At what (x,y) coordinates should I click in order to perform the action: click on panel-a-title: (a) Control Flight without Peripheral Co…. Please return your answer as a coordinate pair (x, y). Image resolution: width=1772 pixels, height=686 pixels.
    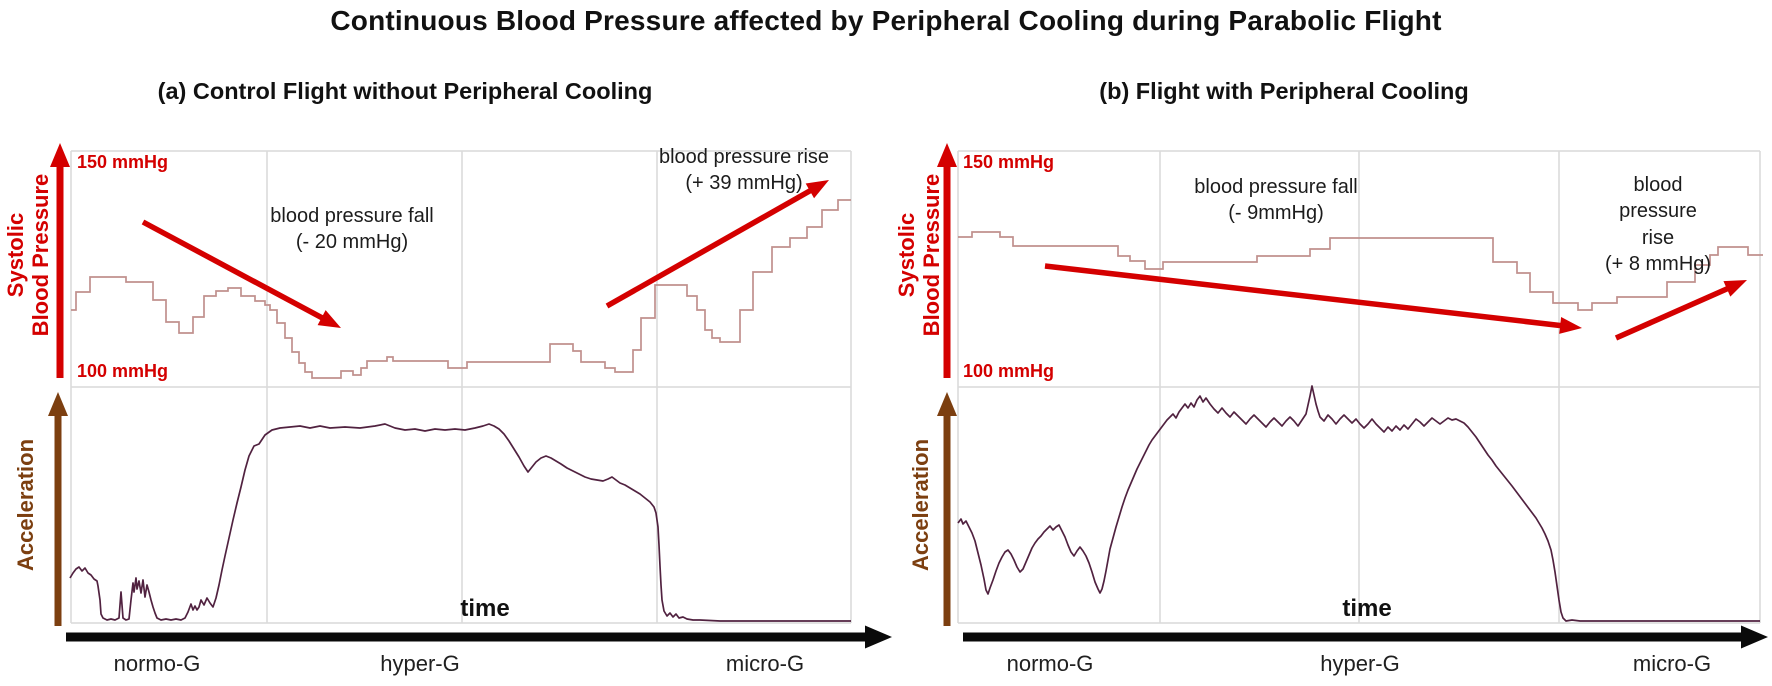
    Looking at the image, I should click on (405, 91).